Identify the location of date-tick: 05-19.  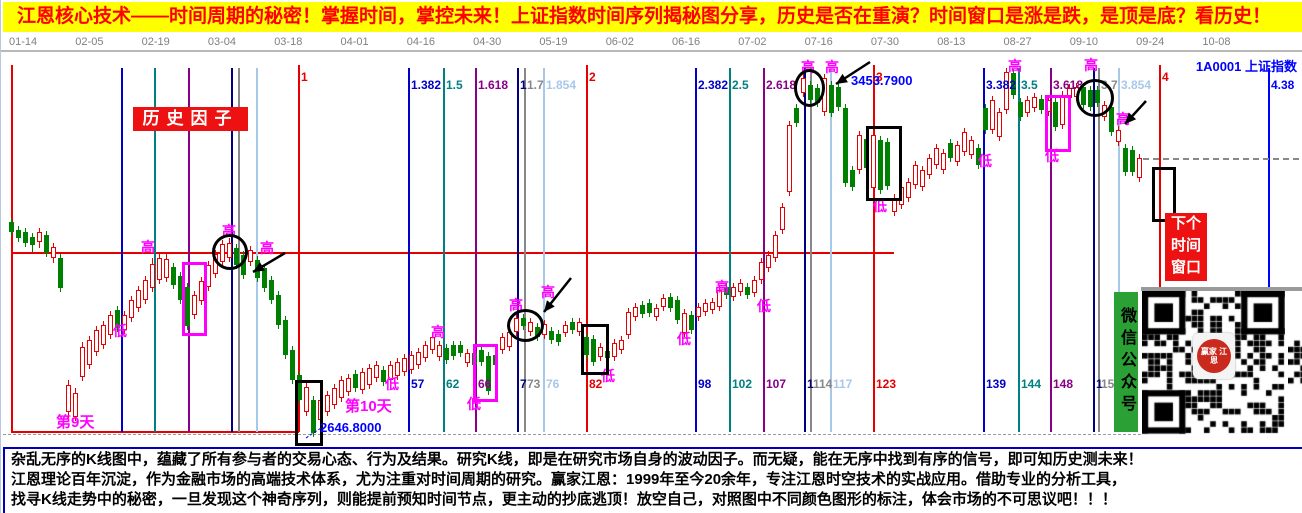
(553, 42).